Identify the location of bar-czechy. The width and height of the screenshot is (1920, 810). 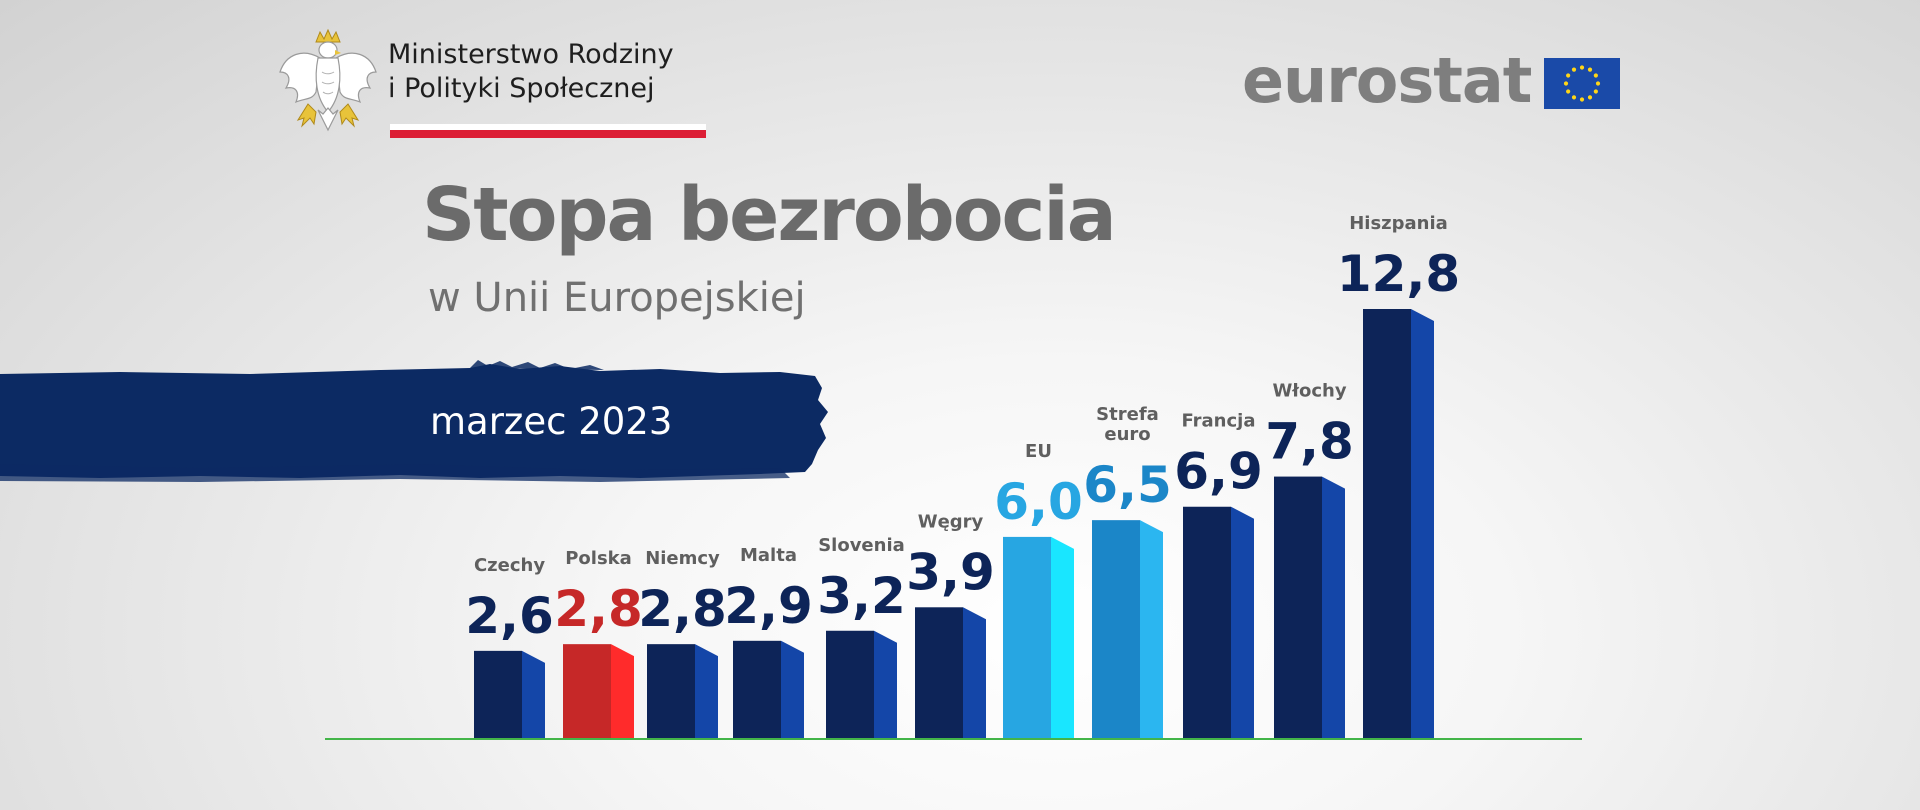
(498, 694).